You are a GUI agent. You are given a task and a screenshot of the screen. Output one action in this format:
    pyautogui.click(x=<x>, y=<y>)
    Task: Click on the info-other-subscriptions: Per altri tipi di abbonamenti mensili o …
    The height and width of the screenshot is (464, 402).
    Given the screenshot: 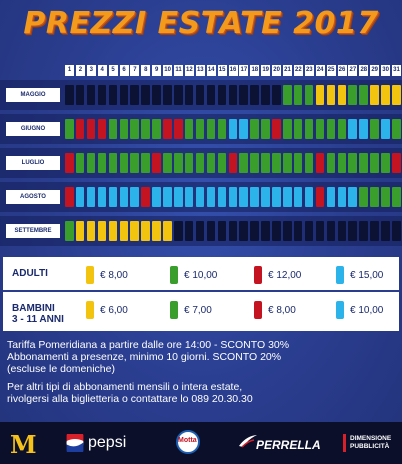 What is the action you would take?
    pyautogui.click(x=125, y=387)
    